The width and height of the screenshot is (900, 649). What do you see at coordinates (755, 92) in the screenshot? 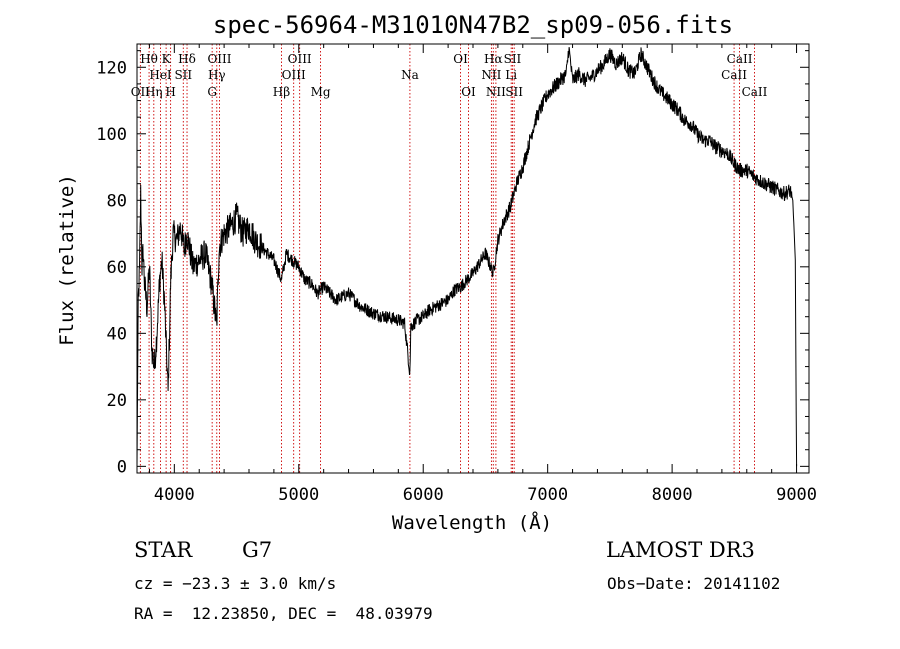
I see `marker-label-26: CaII` at bounding box center [755, 92].